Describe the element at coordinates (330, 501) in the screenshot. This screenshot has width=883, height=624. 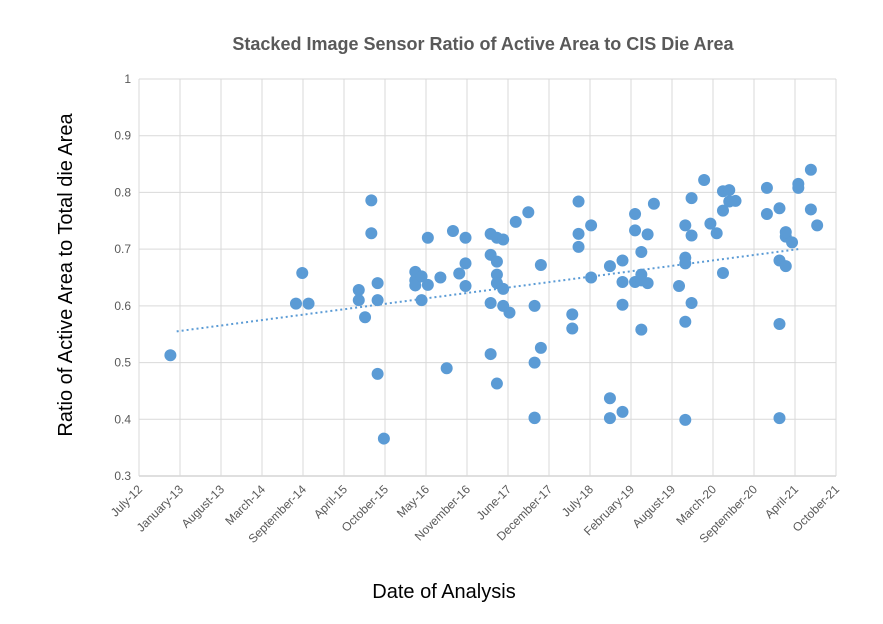
I see `x-tick-label: April-15` at that location.